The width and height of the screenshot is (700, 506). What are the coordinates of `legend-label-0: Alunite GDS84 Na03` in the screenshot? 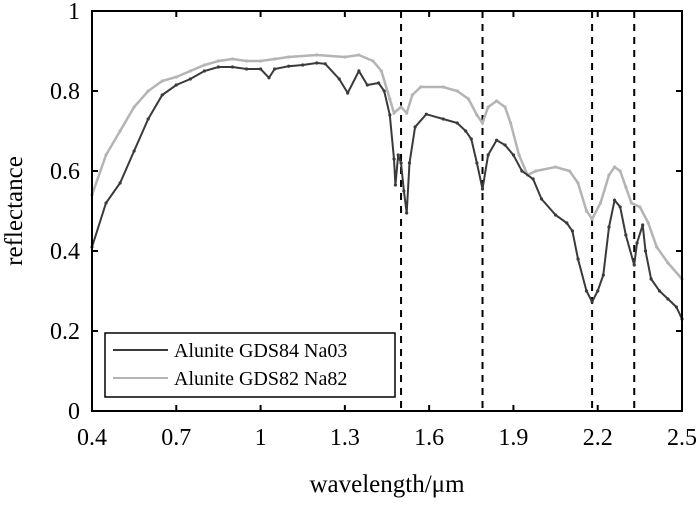 It's located at (260, 351).